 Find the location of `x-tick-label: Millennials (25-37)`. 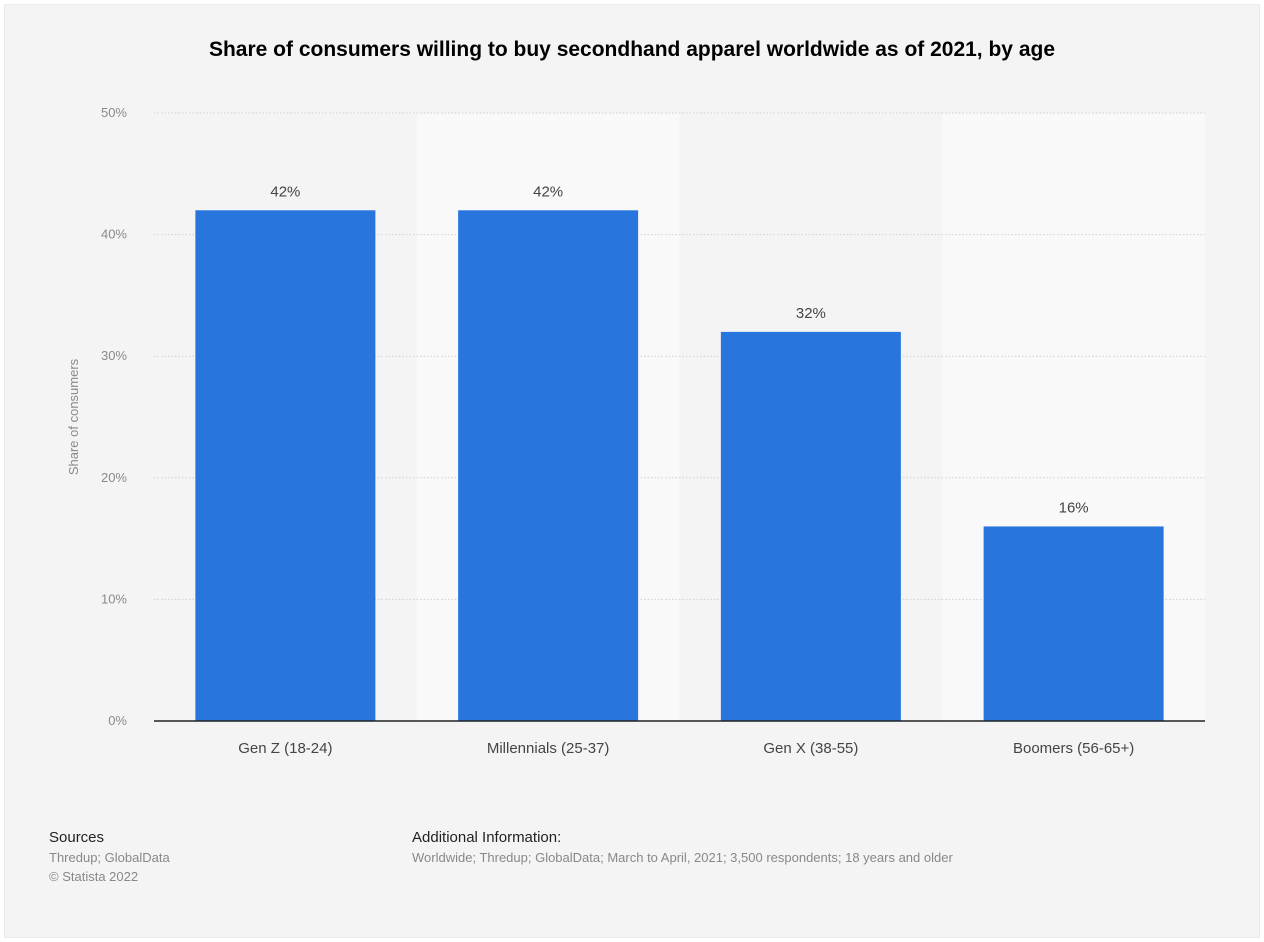

x-tick-label: Millennials (25-37) is located at coordinates (548, 748).